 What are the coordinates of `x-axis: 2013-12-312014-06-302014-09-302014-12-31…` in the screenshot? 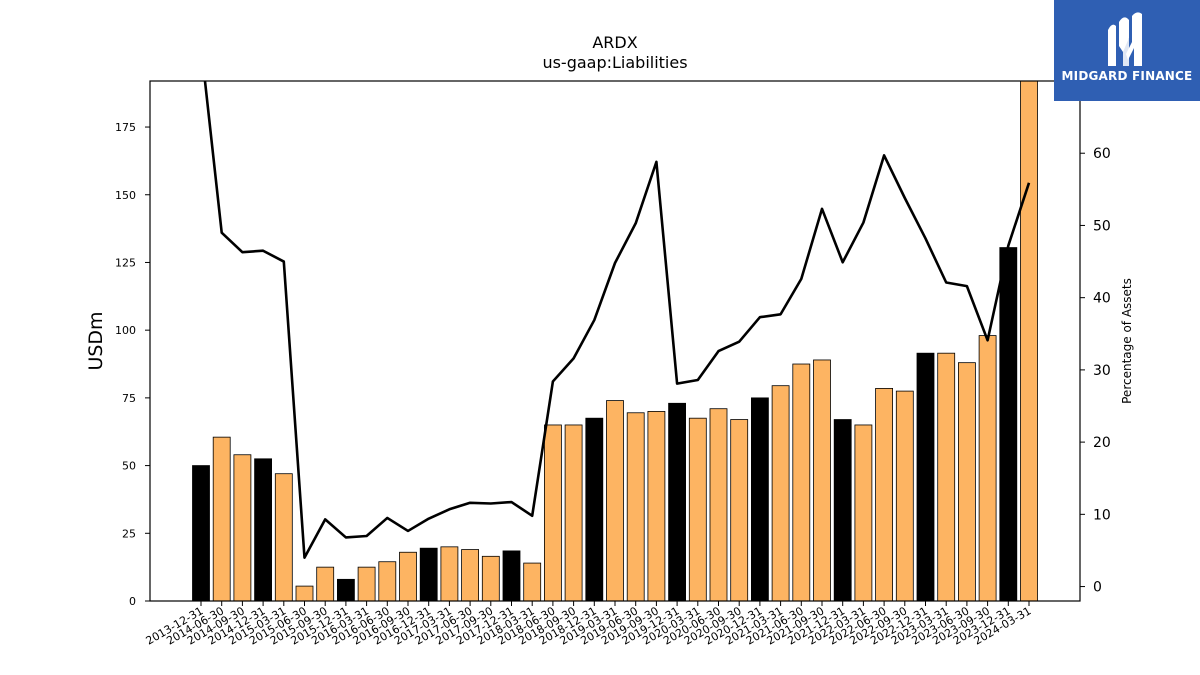 It's located at (589, 624).